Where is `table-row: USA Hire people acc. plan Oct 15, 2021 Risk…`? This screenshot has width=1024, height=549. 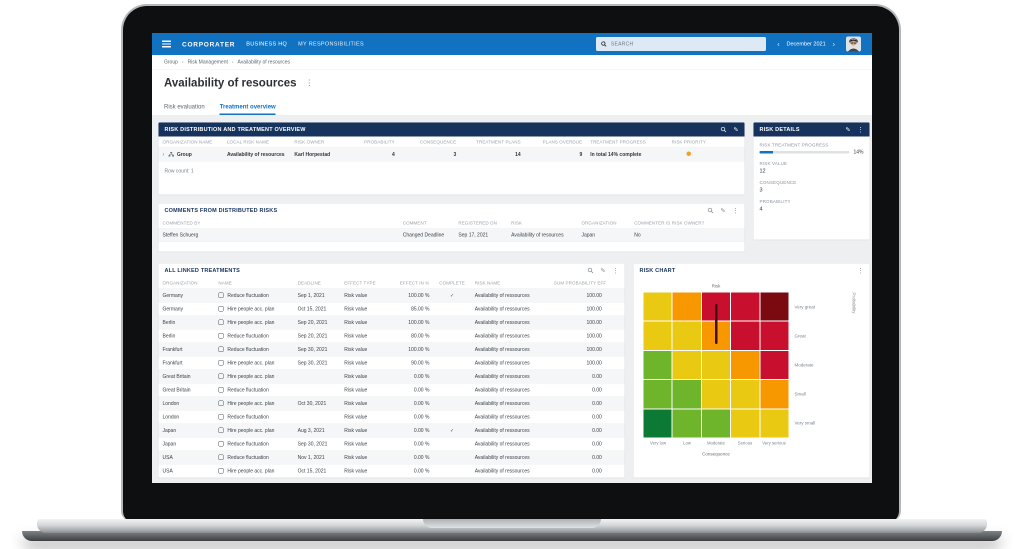
table-row: USA Hire people acc. plan Oct 15, 2021 Risk… is located at coordinates (391, 471).